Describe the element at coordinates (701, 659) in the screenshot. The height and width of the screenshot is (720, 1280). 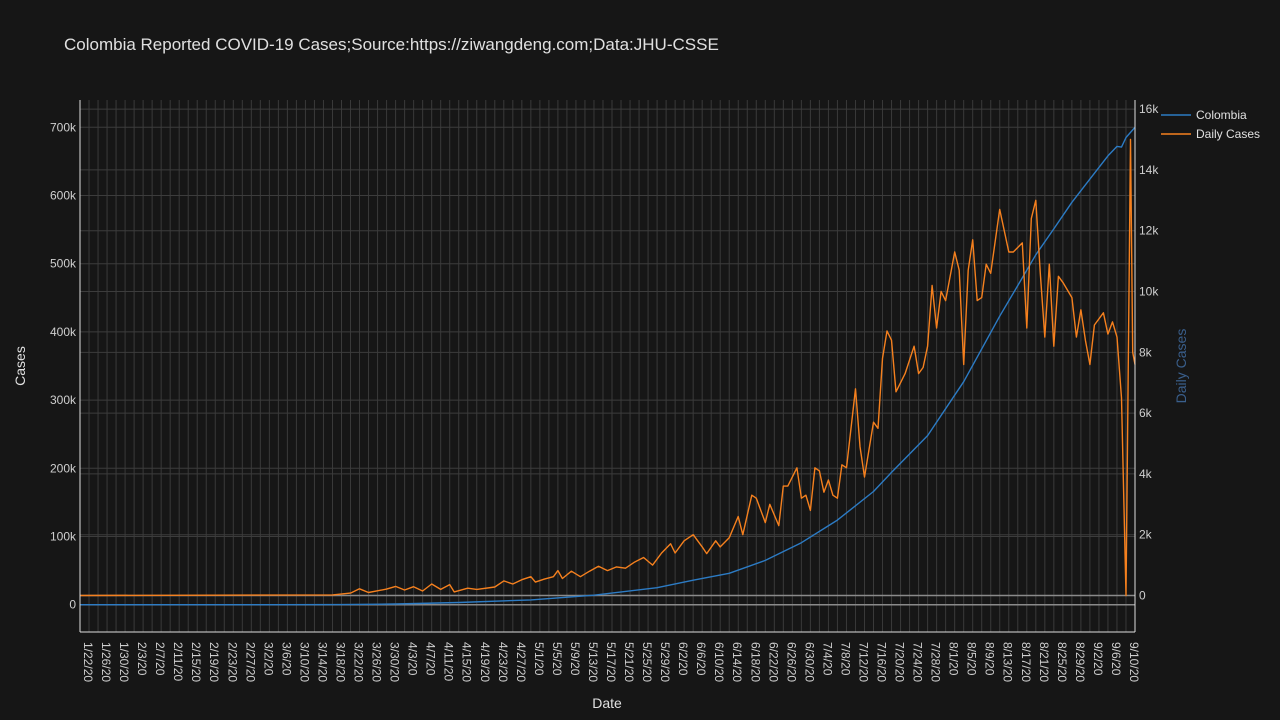
I see `x-tick-label: 6/6/20` at that location.